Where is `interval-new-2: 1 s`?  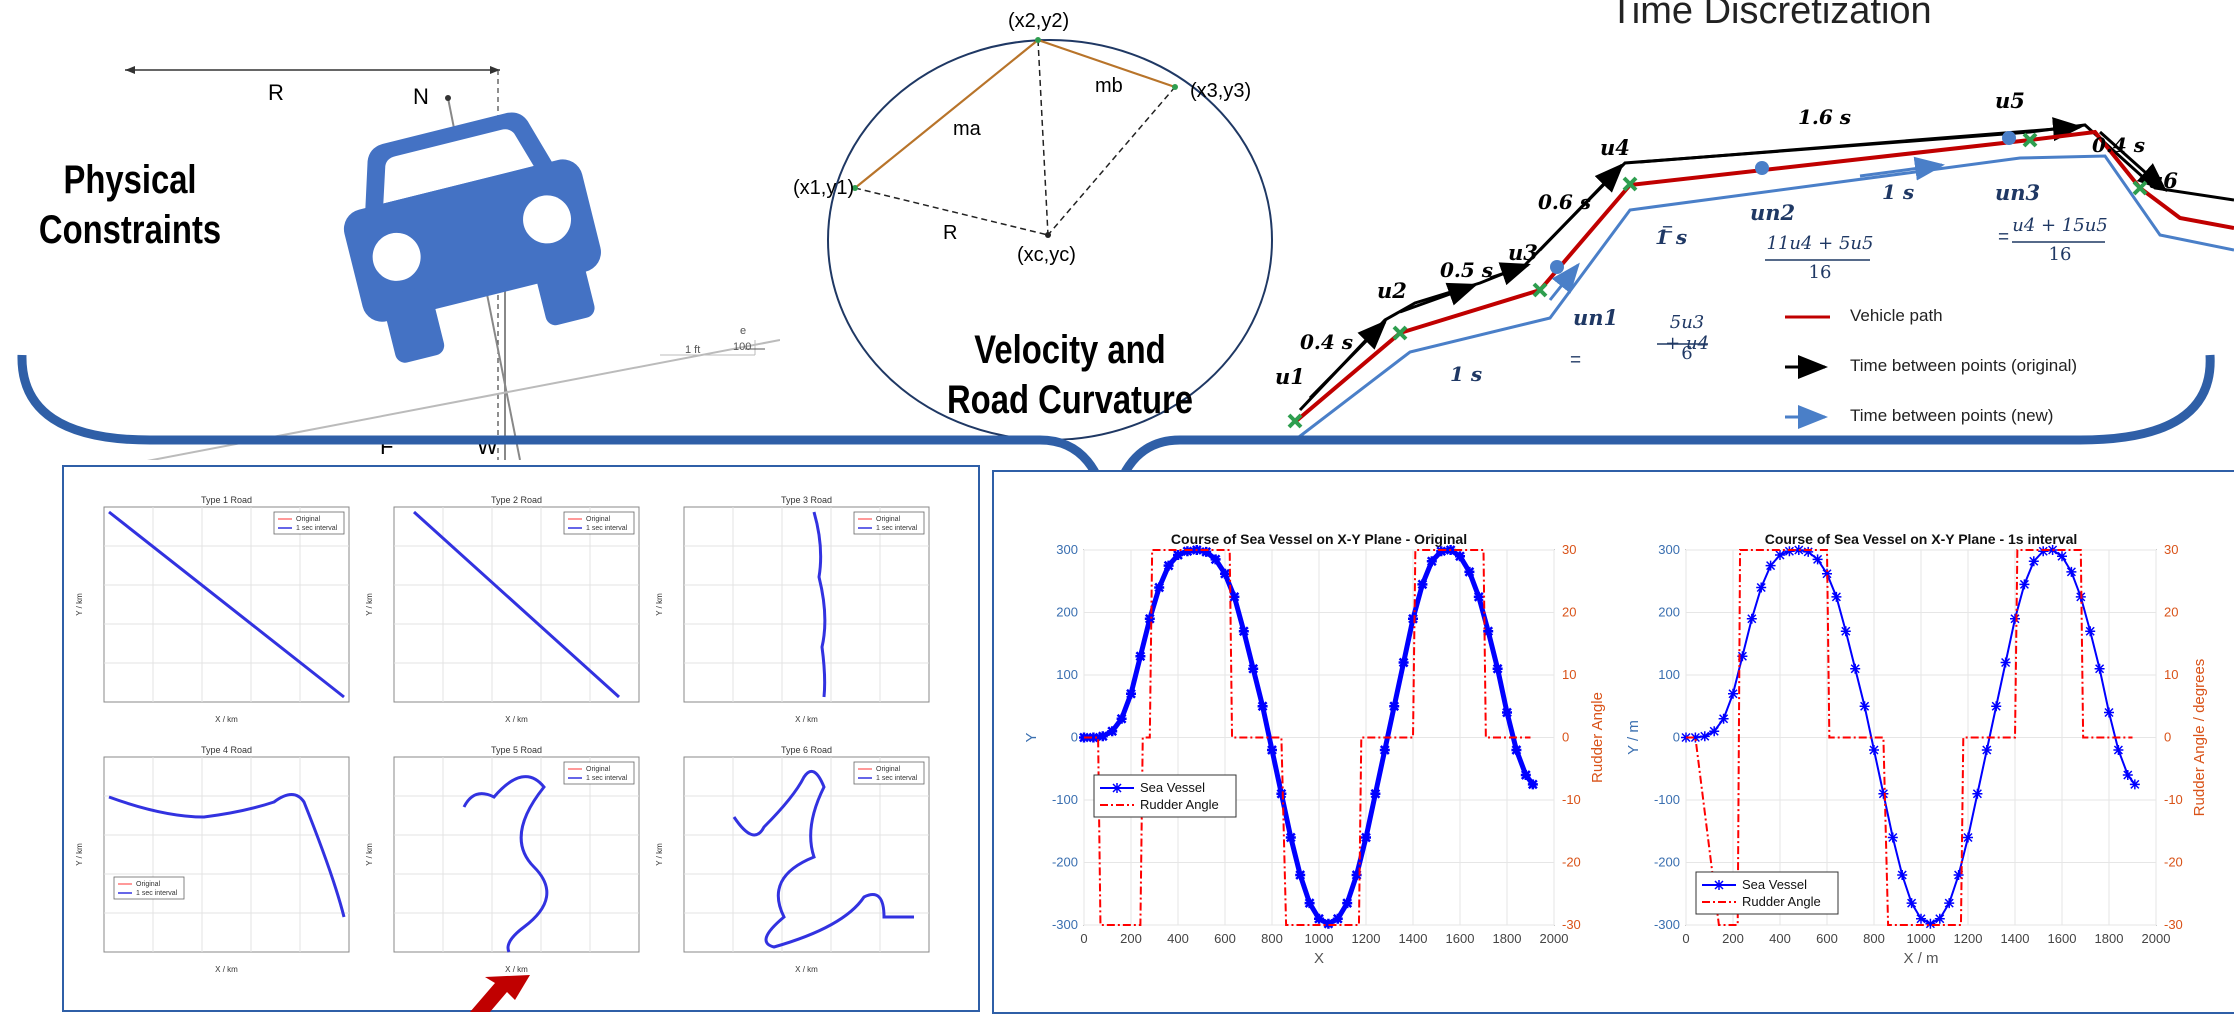 interval-new-2: 1 s is located at coordinates (1671, 237).